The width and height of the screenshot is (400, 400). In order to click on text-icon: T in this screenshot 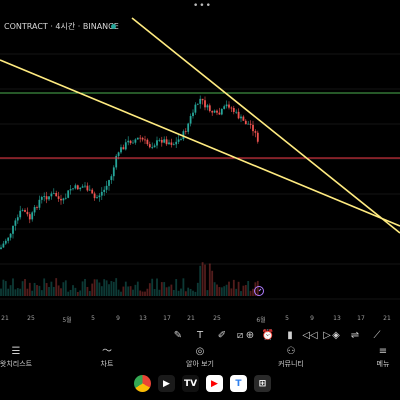, I will do `click(200, 335)`.